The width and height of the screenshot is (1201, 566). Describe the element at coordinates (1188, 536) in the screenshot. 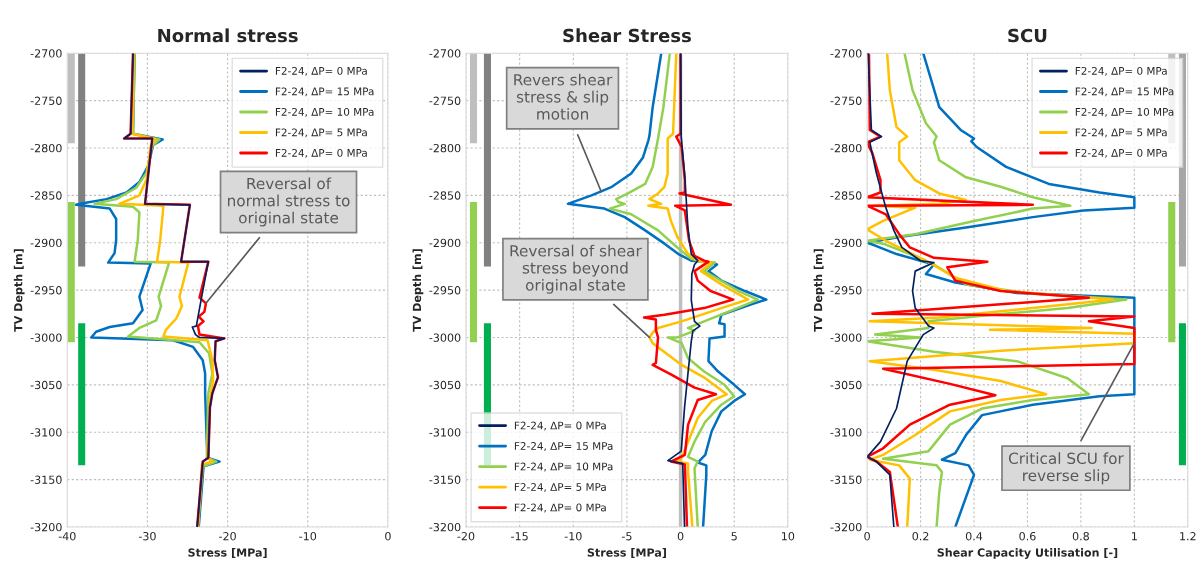

I see `x-tick-label: 1.2` at that location.